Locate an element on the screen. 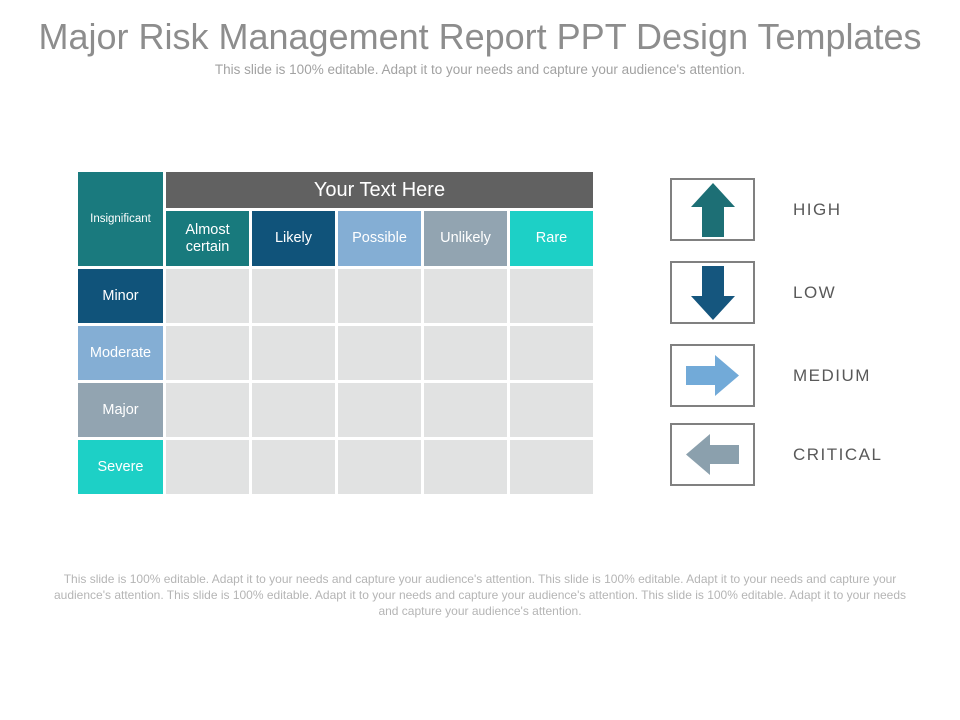 This screenshot has width=960, height=720. legend-label-high: HIGH is located at coordinates (817, 209).